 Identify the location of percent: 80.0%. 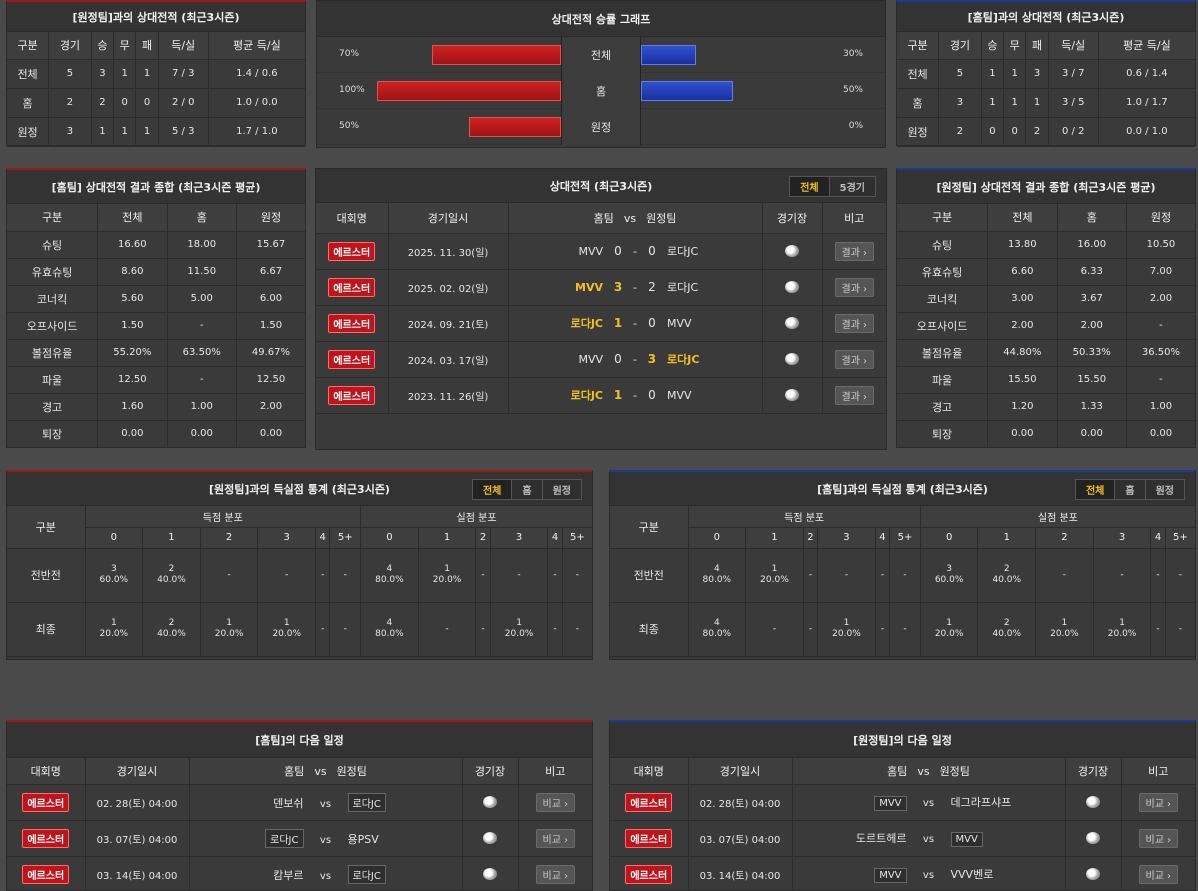
(717, 580).